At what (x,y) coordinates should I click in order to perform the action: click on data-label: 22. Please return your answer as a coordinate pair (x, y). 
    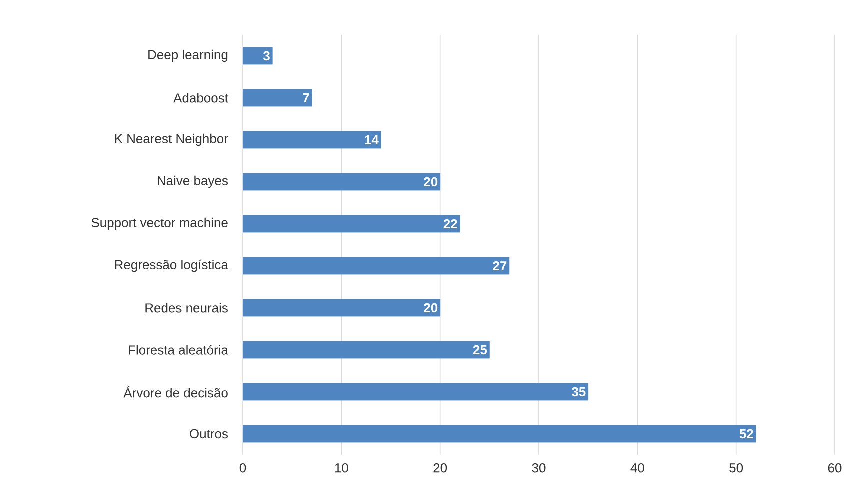
    Looking at the image, I should click on (451, 224).